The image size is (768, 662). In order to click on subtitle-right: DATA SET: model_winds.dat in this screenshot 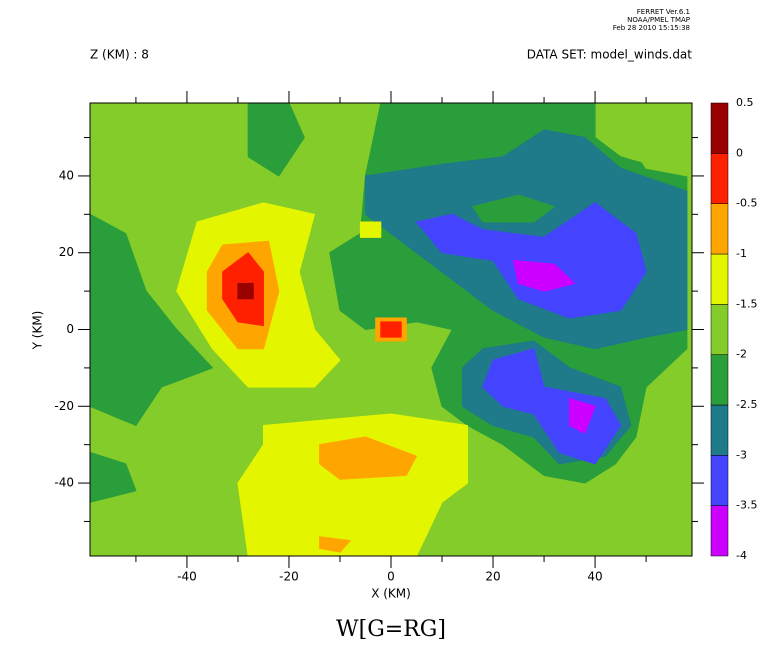, I will do `click(610, 55)`.